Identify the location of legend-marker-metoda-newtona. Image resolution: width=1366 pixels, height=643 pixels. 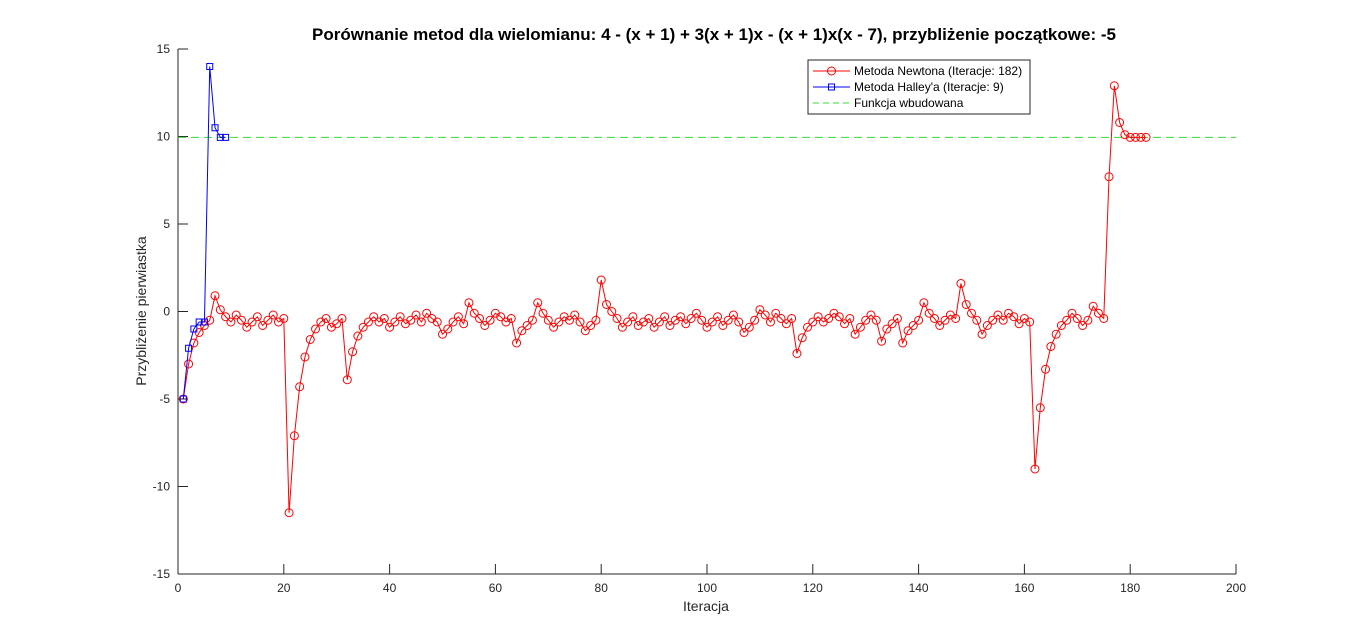
(831, 71).